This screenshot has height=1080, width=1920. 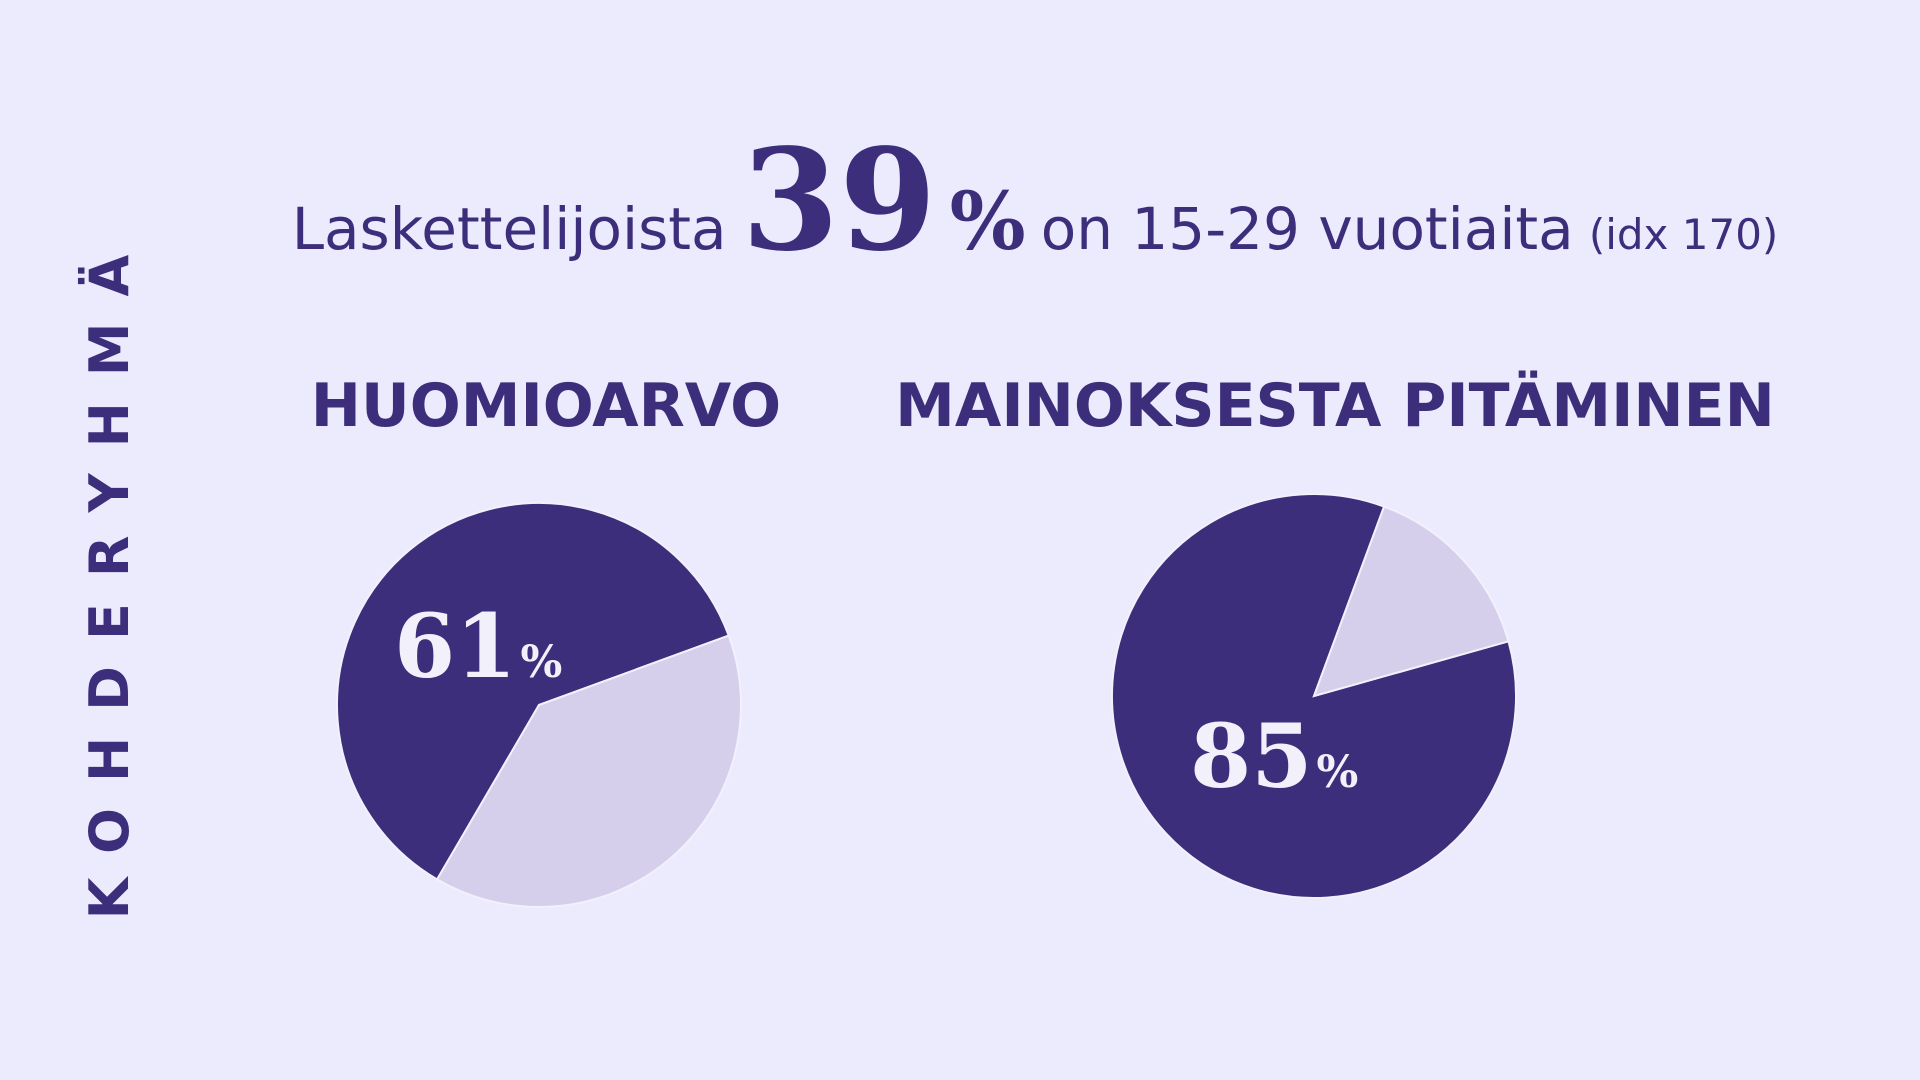 I want to click on headline-value: 39, so click(x=839, y=201).